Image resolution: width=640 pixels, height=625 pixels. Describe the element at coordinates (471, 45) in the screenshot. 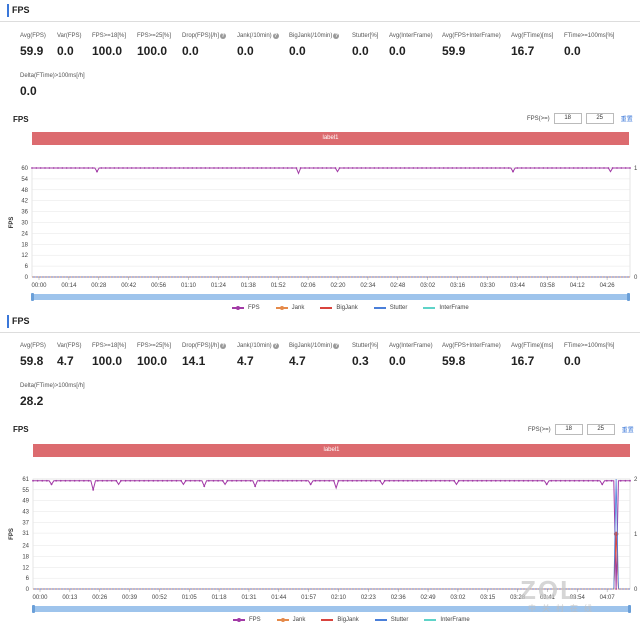

I see `metric: Avg(FPS+InterFrame) 59.9` at that location.